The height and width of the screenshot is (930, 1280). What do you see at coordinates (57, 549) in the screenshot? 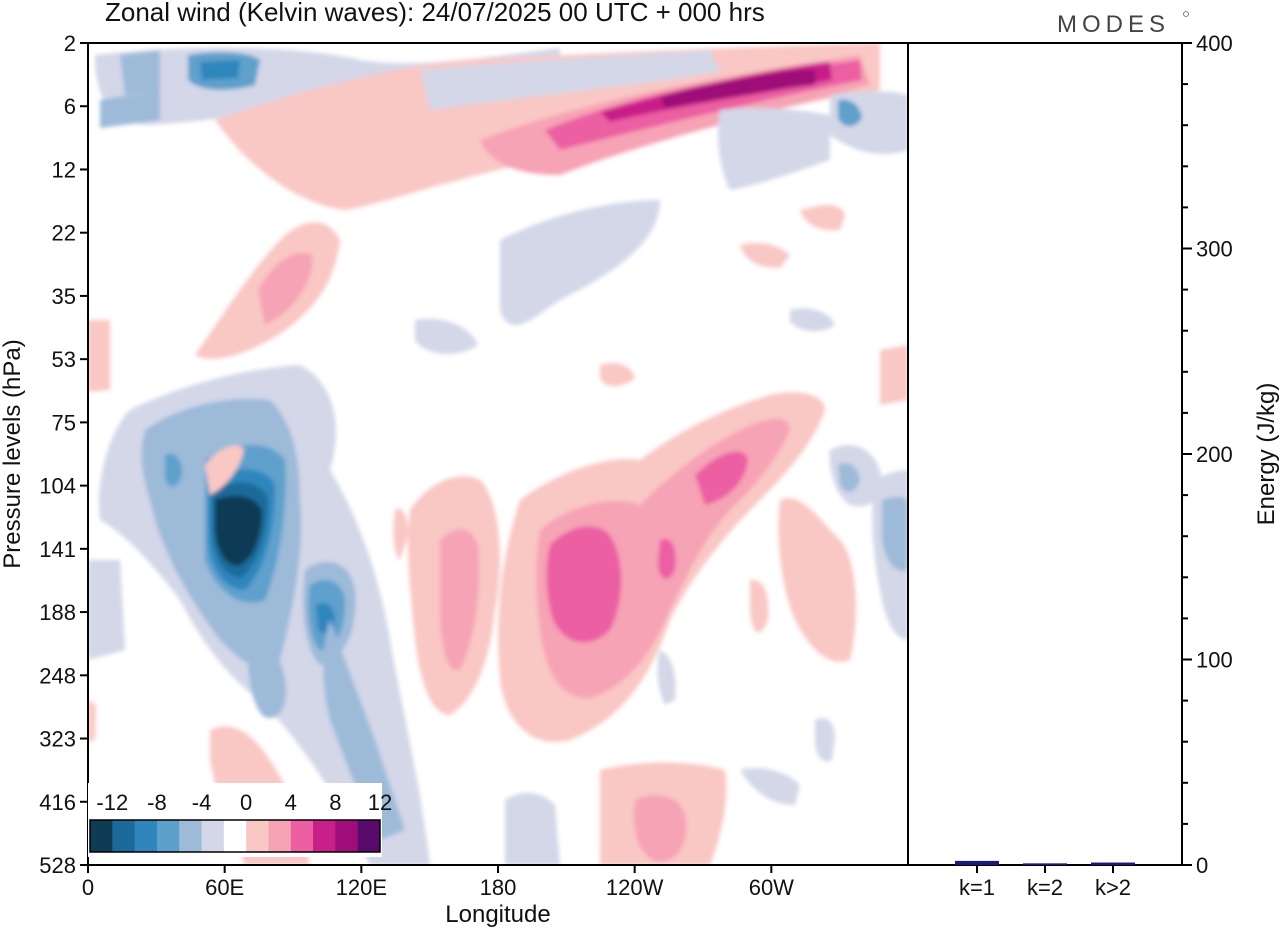
I see `pressure-tick-label: 141` at bounding box center [57, 549].